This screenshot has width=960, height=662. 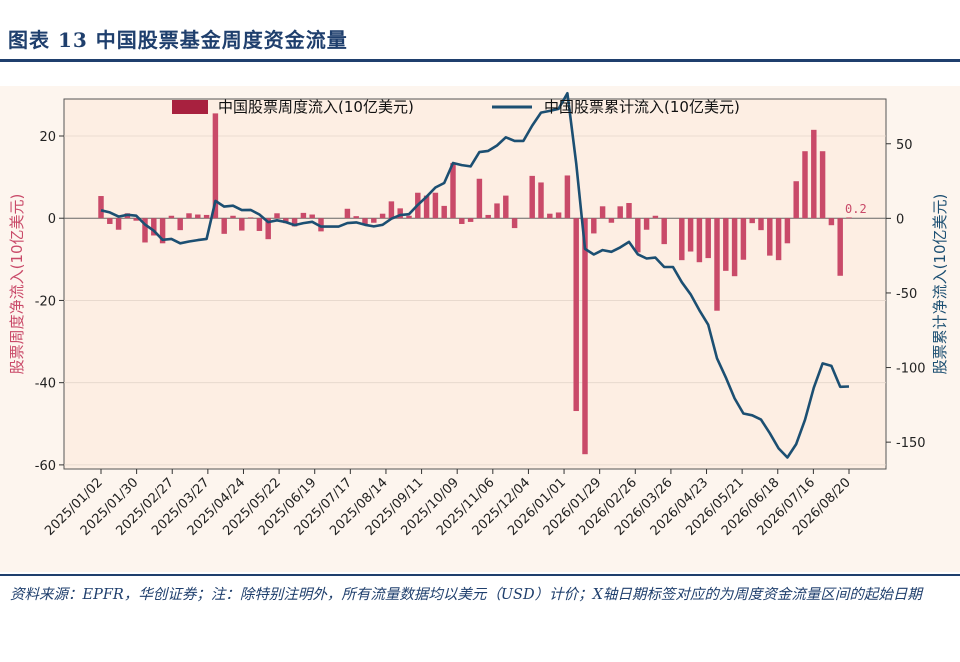 I want to click on left-axis: 20 0 -20 -40 -60, so click(x=49, y=302).